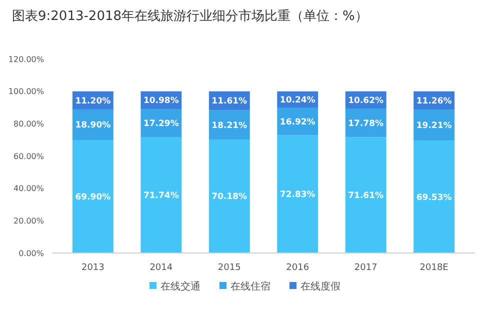  I want to click on data-label: 11.20%, so click(93, 101).